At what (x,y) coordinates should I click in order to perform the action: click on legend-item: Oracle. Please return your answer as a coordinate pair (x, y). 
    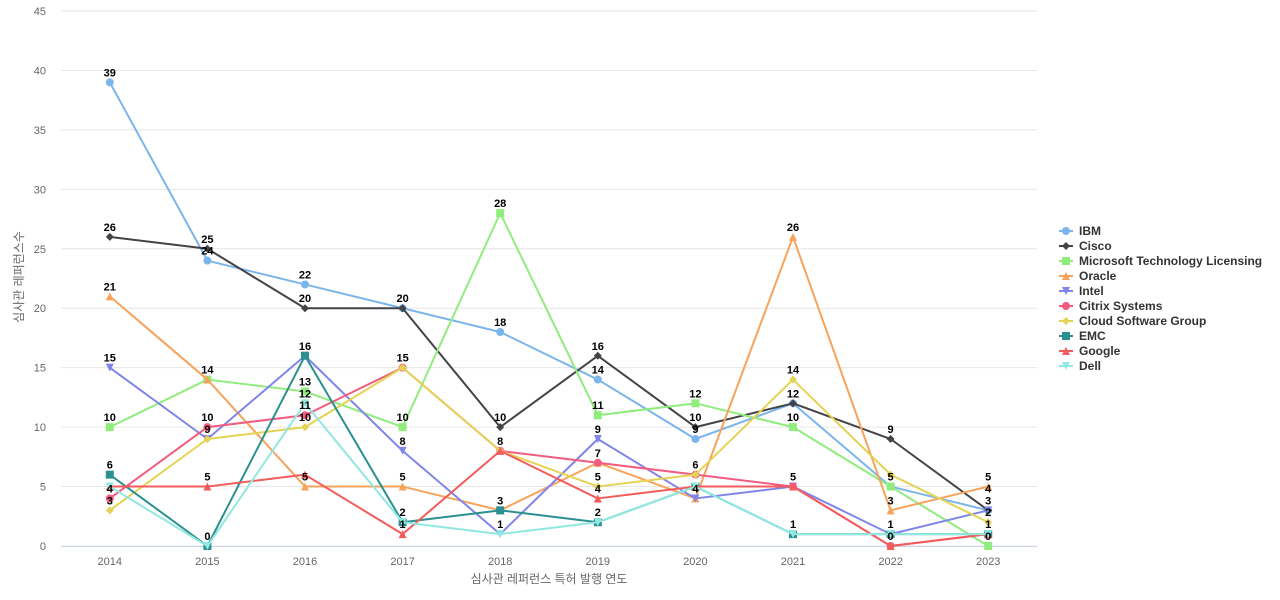
    Looking at the image, I should click on (1088, 276).